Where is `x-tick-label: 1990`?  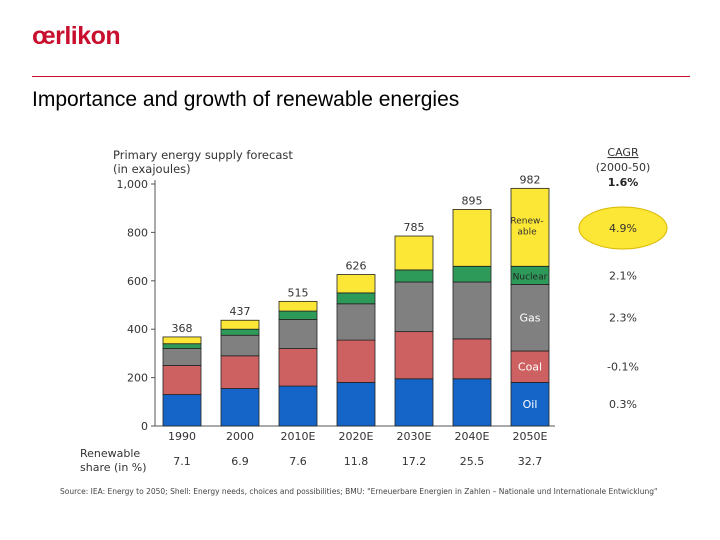
x-tick-label: 1990 is located at coordinates (182, 436).